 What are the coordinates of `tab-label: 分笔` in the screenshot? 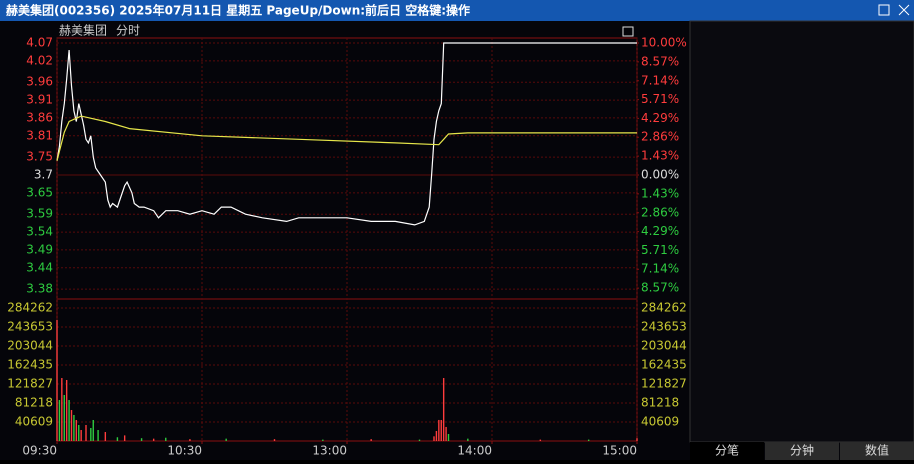 It's located at (727, 450).